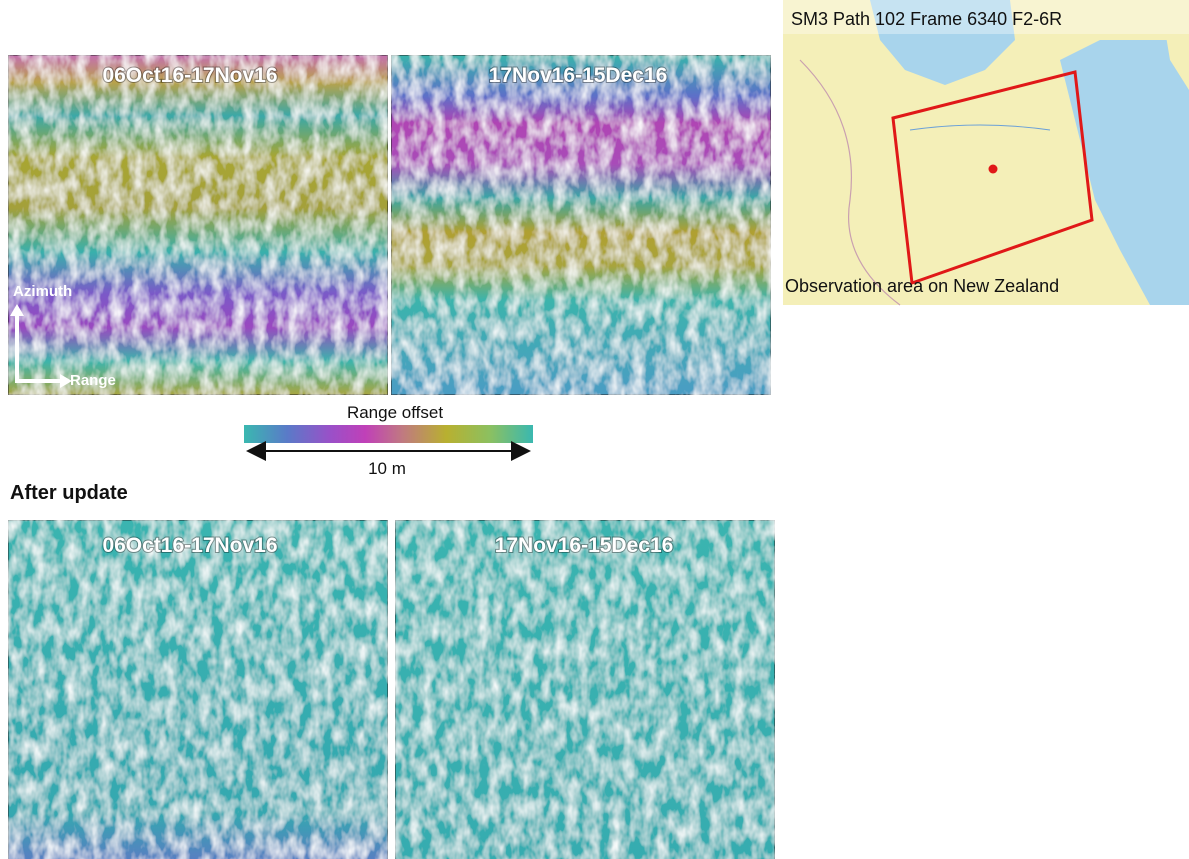 Image resolution: width=1189 pixels, height=859 pixels. I want to click on scale-label: 10 m, so click(387, 468).